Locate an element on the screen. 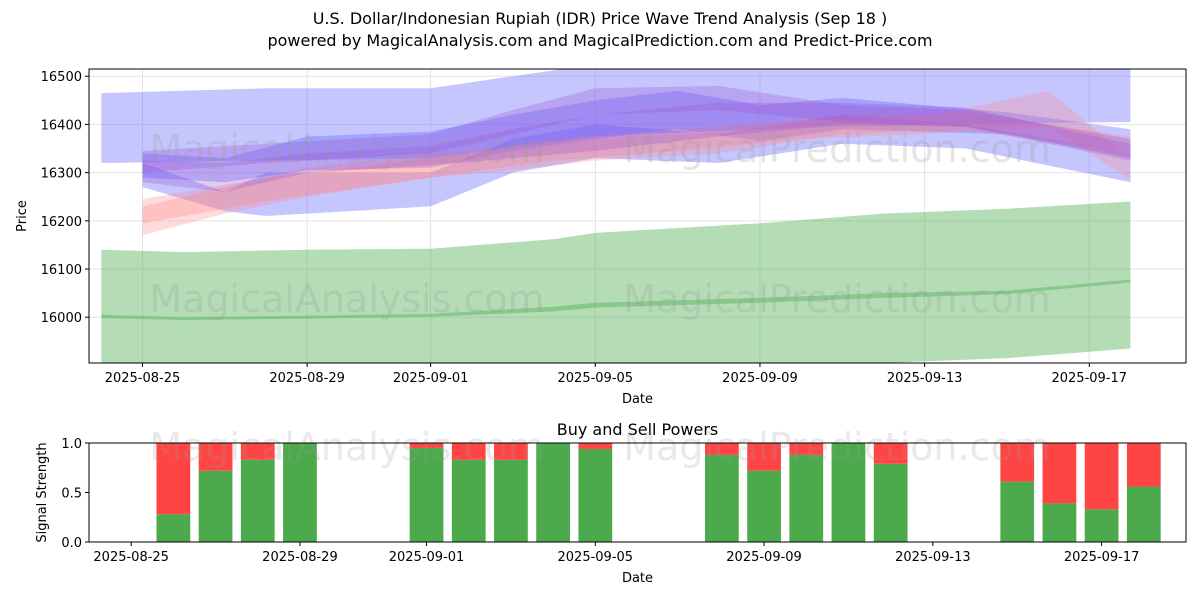 The width and height of the screenshot is (1200, 600). y-tick-label: 16000 is located at coordinates (61, 318).